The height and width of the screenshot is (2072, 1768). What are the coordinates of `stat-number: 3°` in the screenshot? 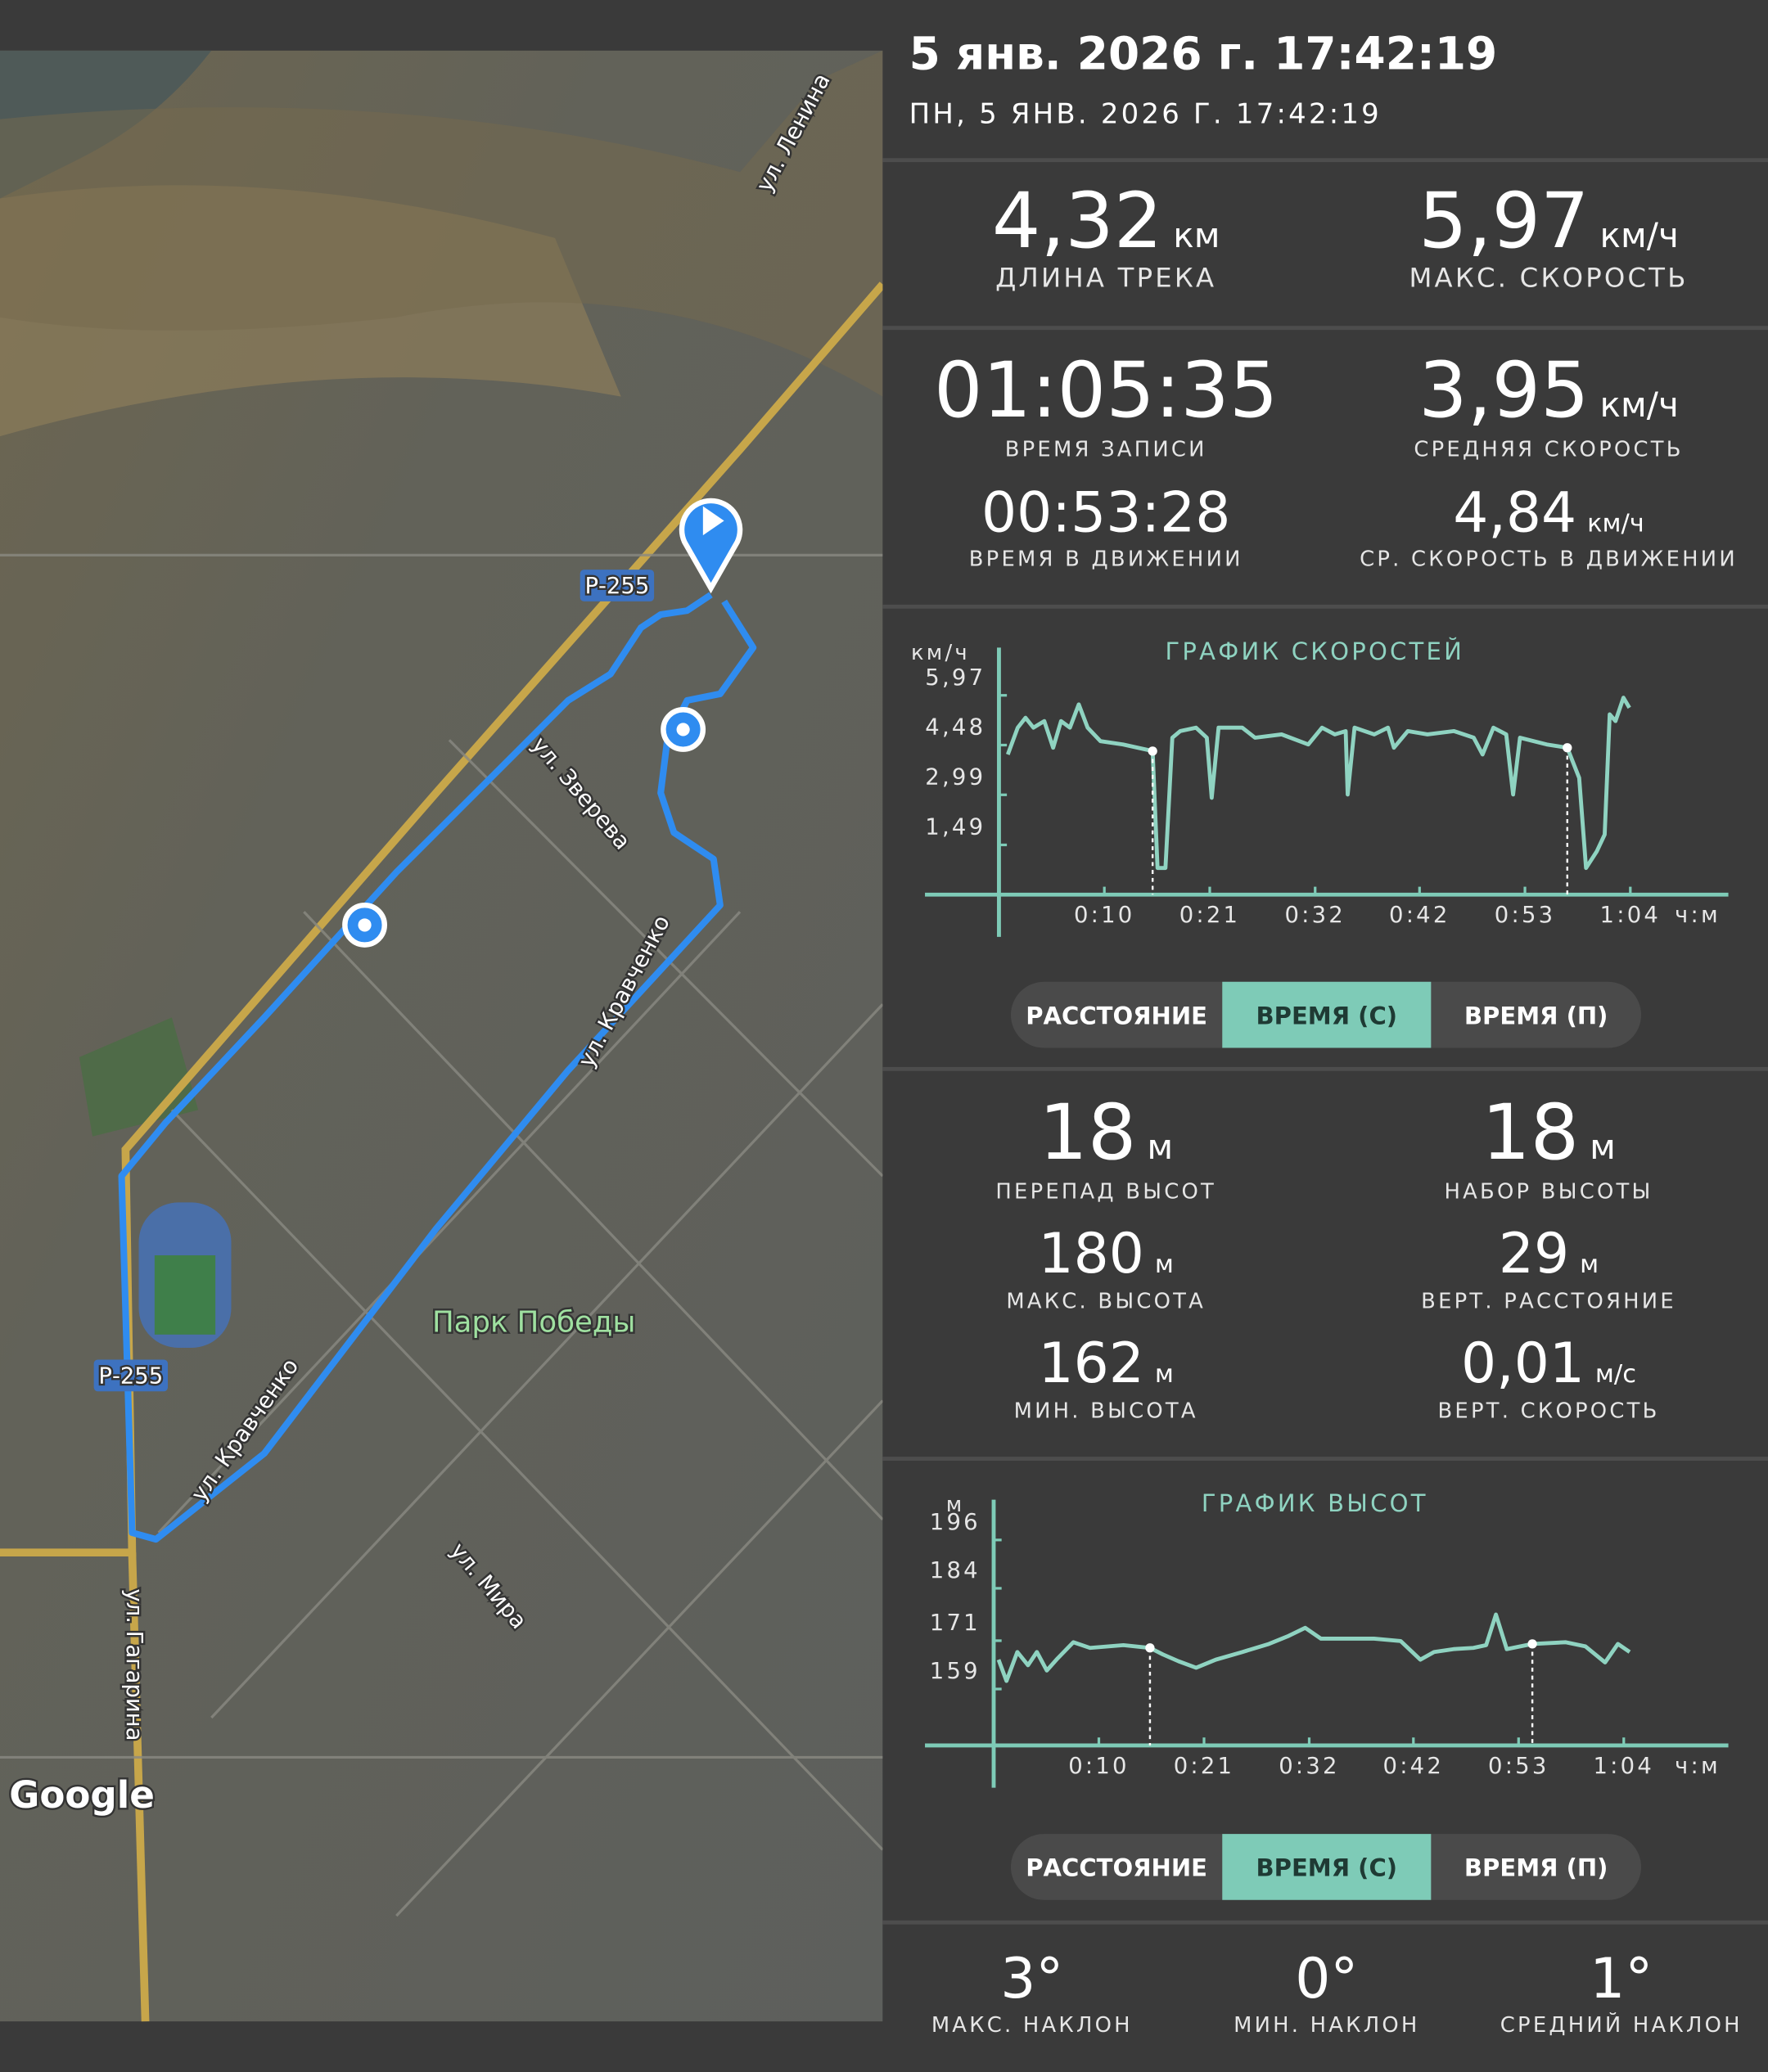 It's located at (1031, 1978).